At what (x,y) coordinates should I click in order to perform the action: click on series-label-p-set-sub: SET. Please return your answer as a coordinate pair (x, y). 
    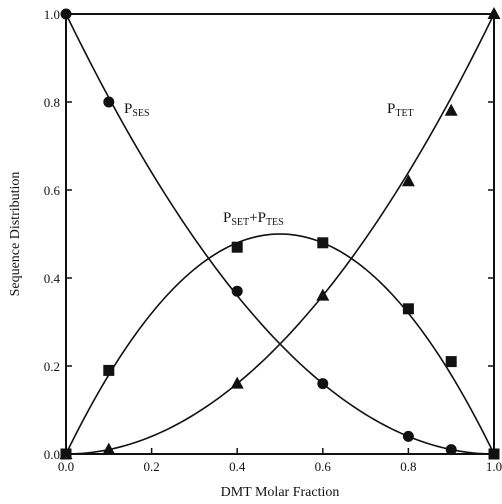
    Looking at the image, I should click on (240, 222).